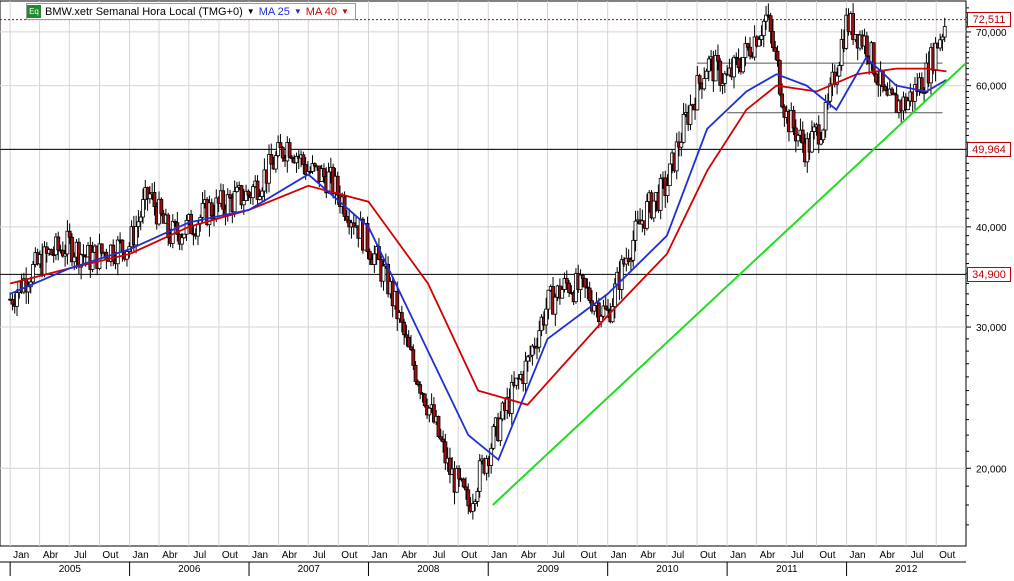  Describe the element at coordinates (989, 149) in the screenshot. I see `price-box: 49,964` at that location.